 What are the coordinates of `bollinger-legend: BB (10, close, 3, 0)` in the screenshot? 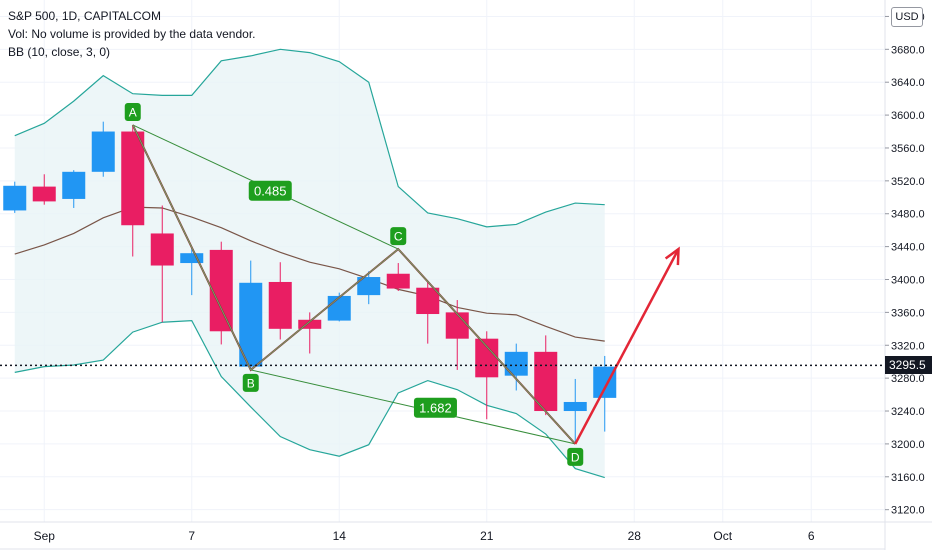 It's located at (59, 52).